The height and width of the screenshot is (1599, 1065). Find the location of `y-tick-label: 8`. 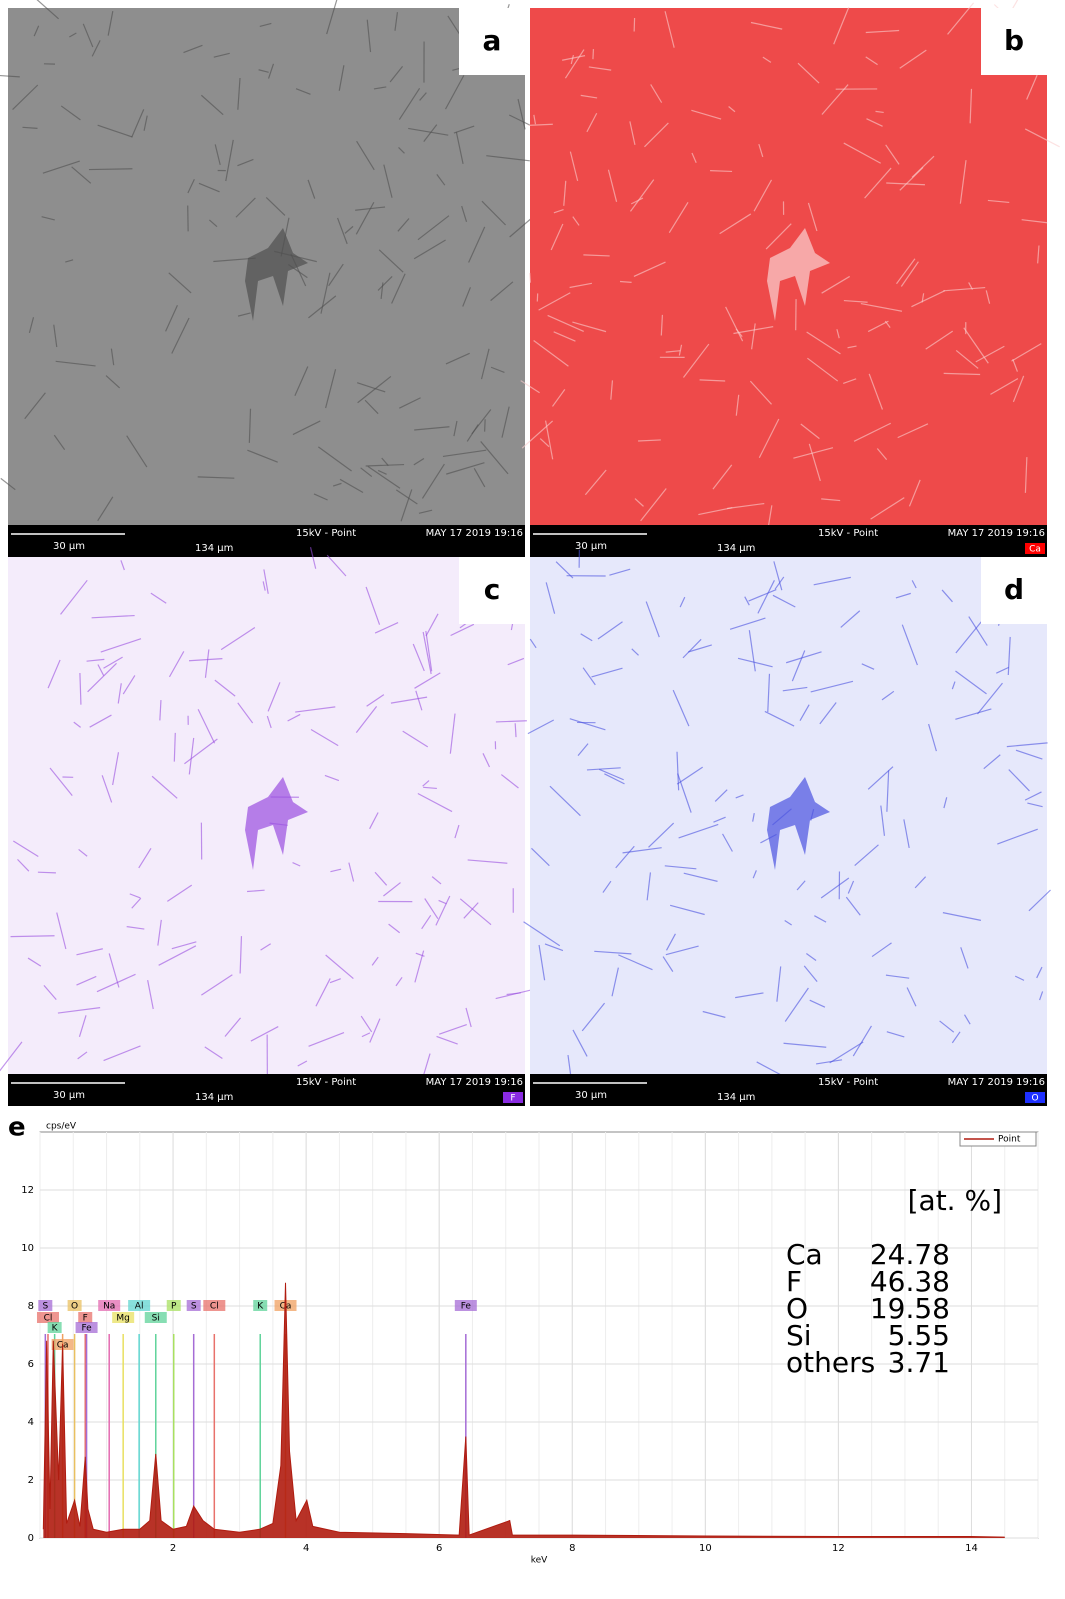

y-tick-label: 8 is located at coordinates (31, 1306).